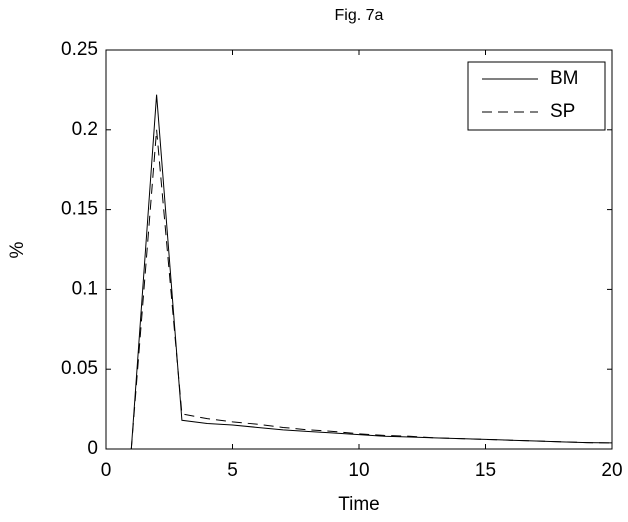 This screenshot has height=522, width=628. I want to click on x-tick-label: 0, so click(106, 470).